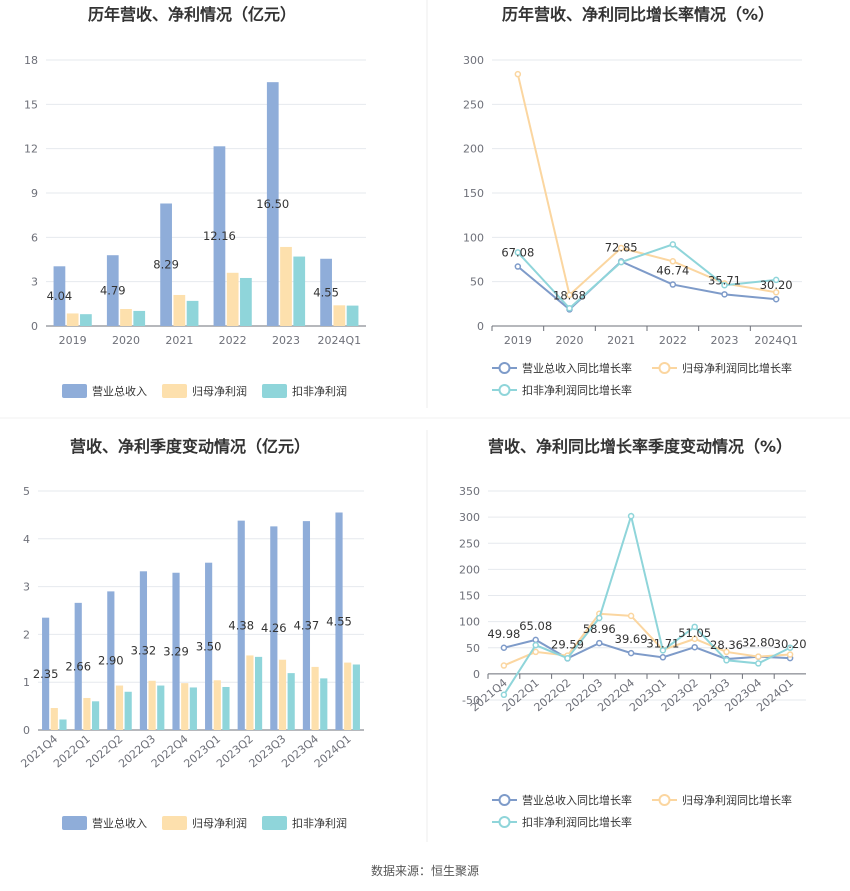 The width and height of the screenshot is (850, 891). What do you see at coordinates (190, 446) in the screenshot?
I see `chart-title: 营收、净利季度变动情况（亿元）` at bounding box center [190, 446].